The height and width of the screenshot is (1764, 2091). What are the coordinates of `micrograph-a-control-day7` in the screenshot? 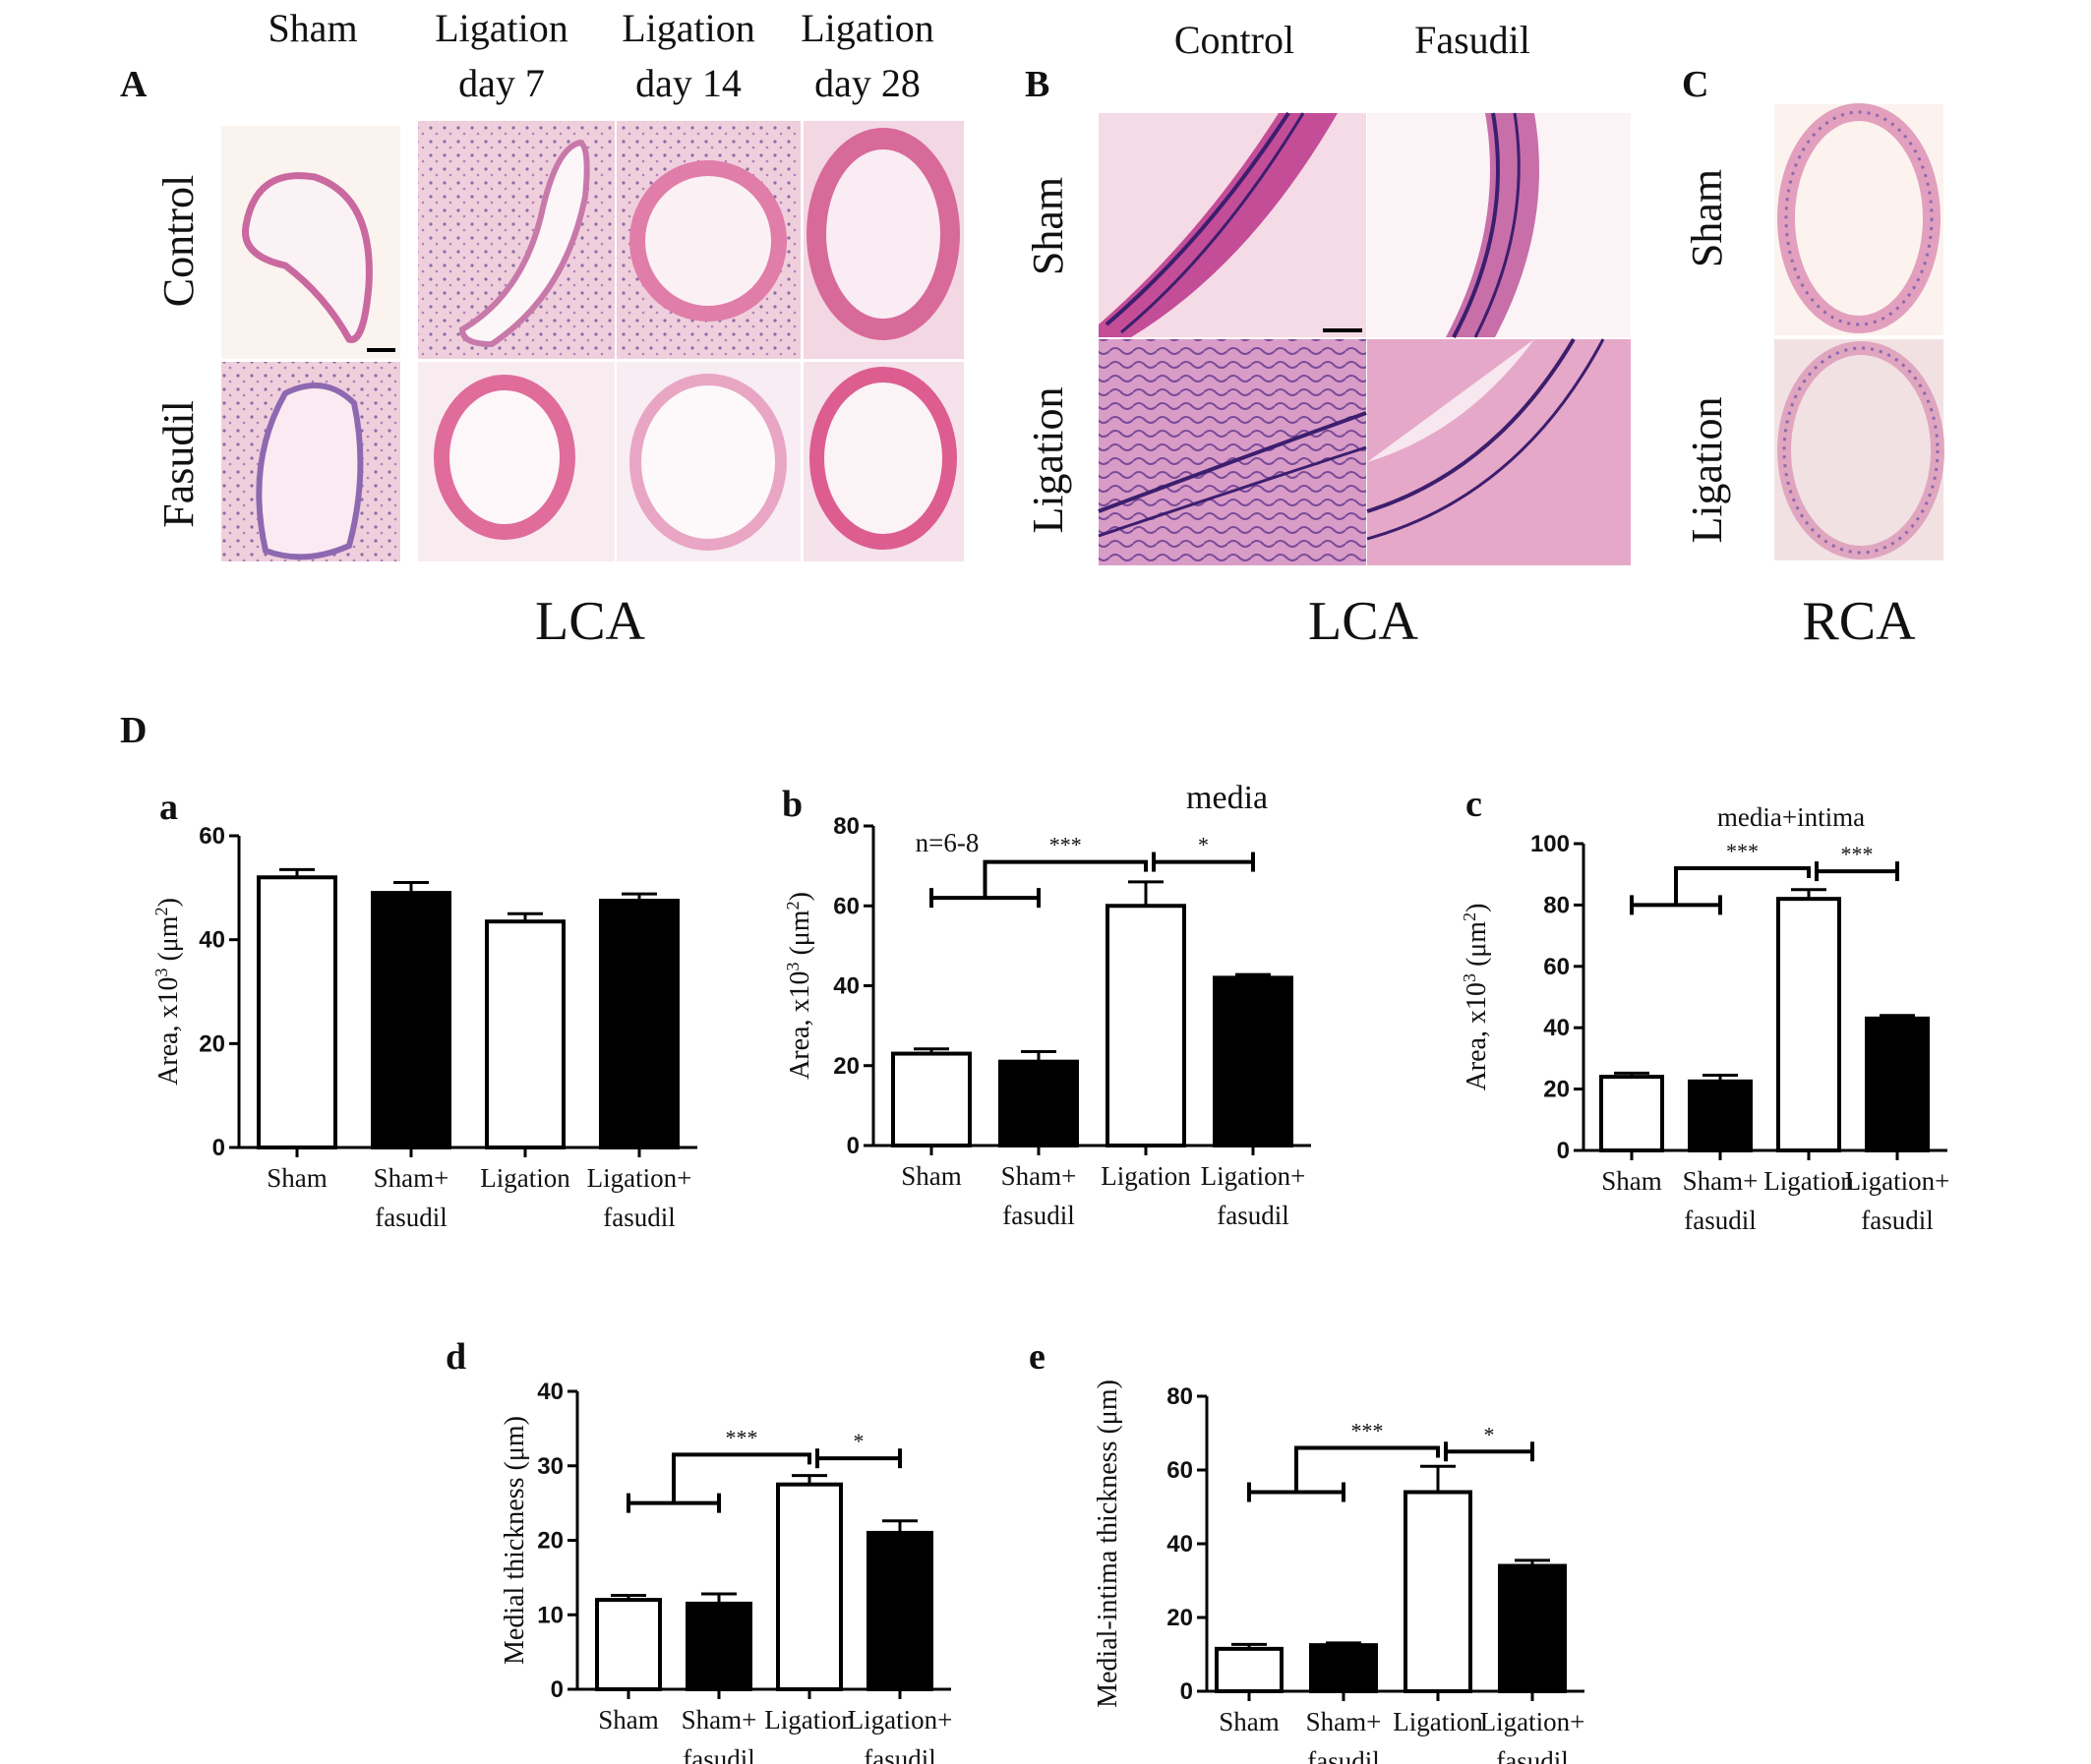 It's located at (517, 240).